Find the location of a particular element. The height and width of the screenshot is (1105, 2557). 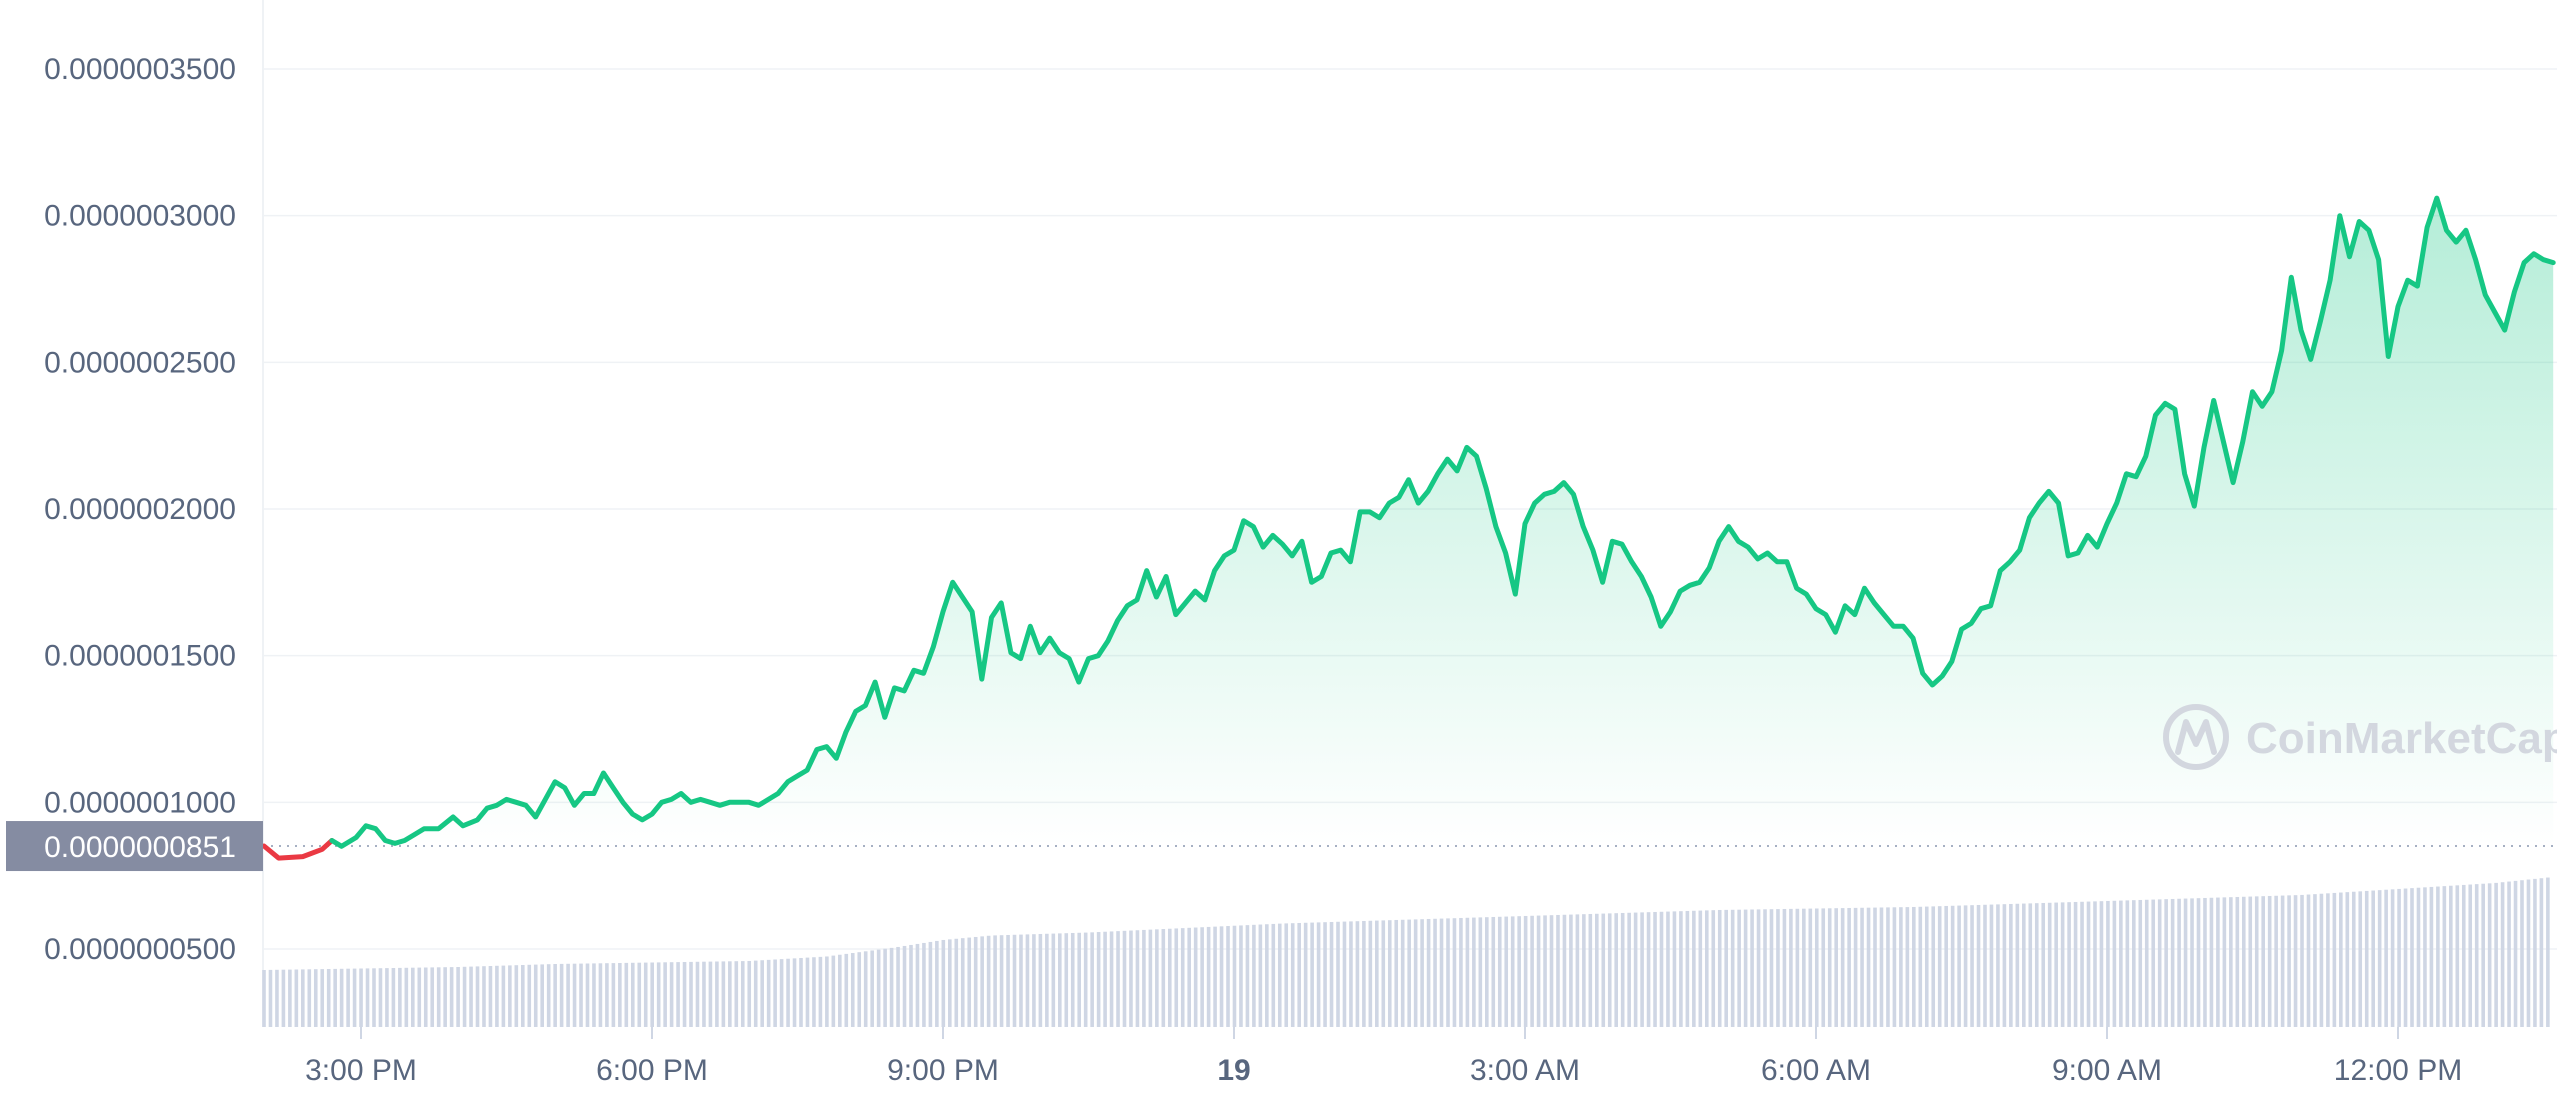

price-line-down is located at coordinates (298, 849).